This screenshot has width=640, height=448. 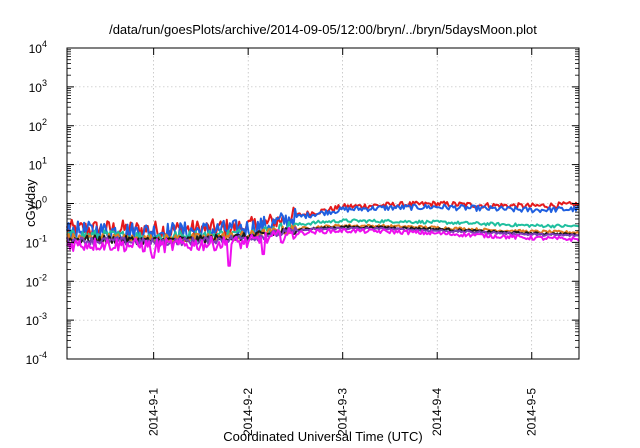 I want to click on x-tick-labels: 2014-9-1 2014-9-2 2014-9-3 2014-9-4 2014-9-5, so click(x=343, y=412).